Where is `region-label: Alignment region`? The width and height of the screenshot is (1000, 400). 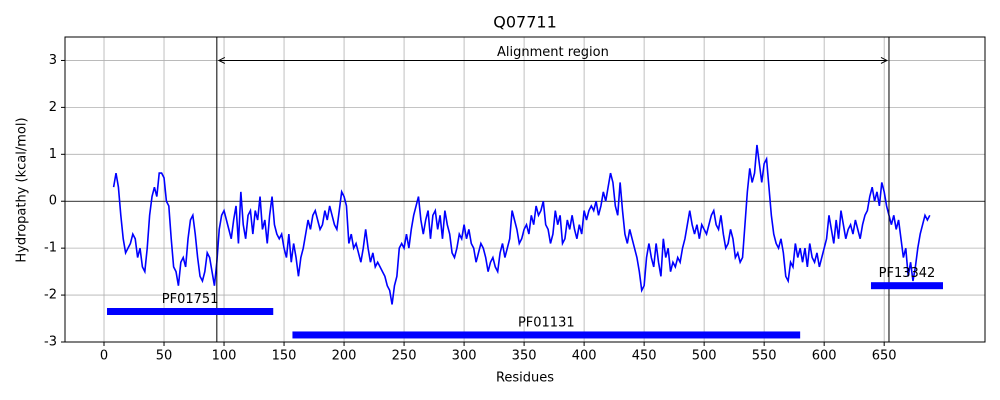 region-label: Alignment region is located at coordinates (553, 52).